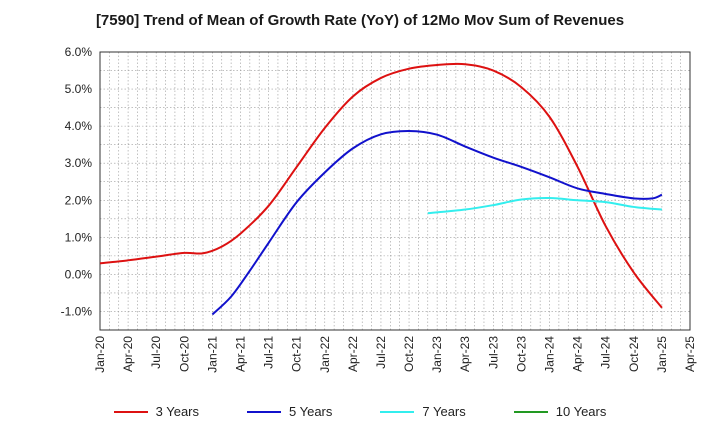  I want to click on x-tick-label: Apr-24, so click(578, 354).